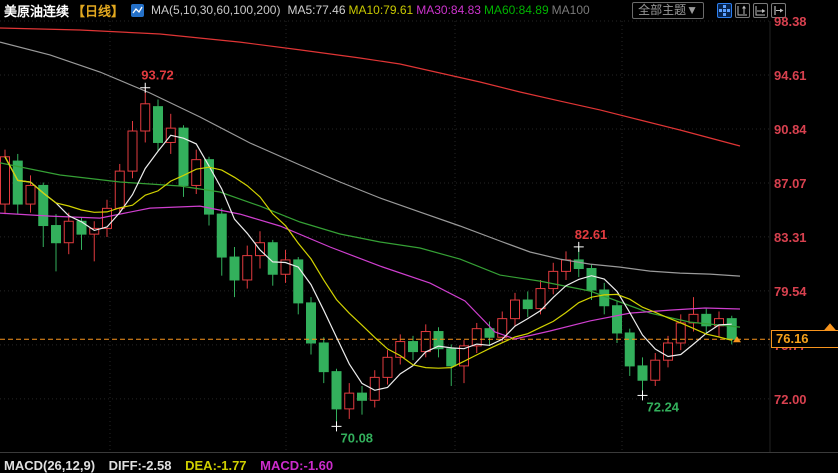 The image size is (838, 473). I want to click on extreme-price-label: 70.08, so click(357, 437).